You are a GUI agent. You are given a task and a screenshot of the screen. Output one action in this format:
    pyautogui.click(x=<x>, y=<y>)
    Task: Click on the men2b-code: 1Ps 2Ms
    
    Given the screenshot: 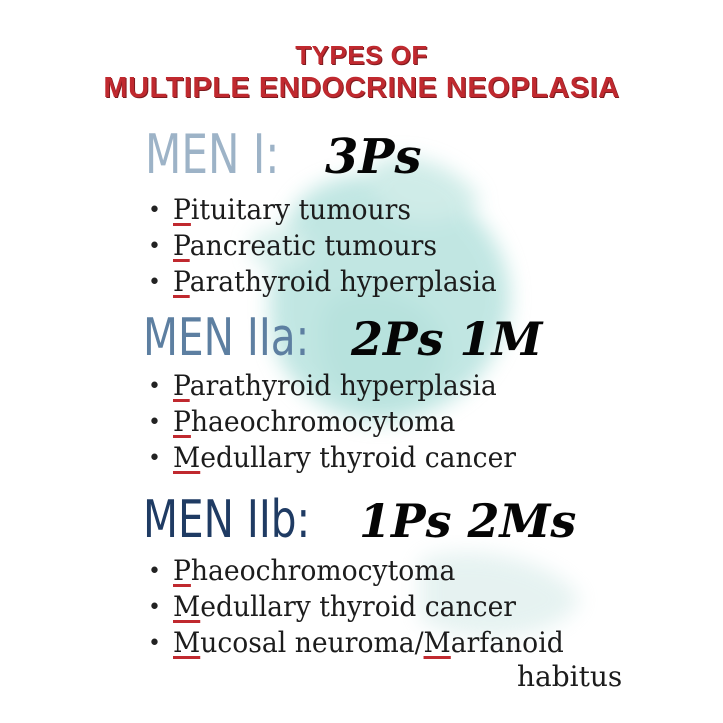 What is the action you would take?
    pyautogui.click(x=468, y=521)
    